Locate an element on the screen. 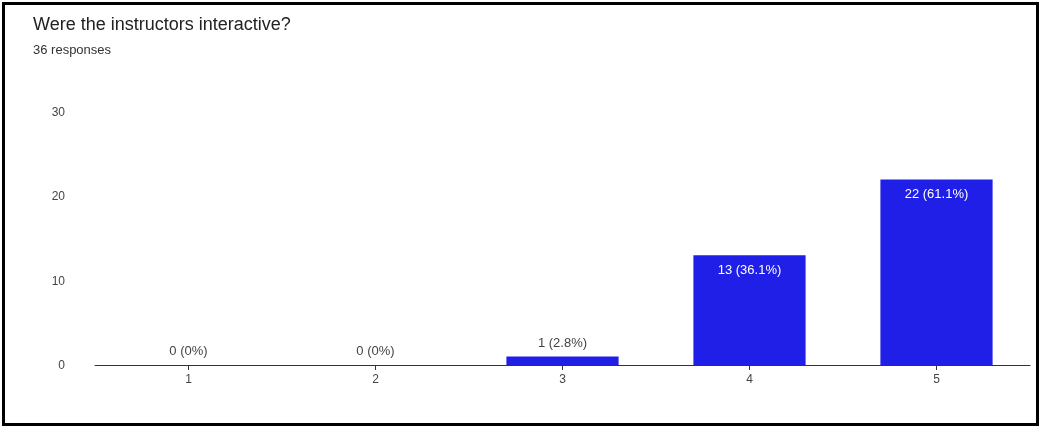 The width and height of the screenshot is (1039, 426). y-tick-label: 0 is located at coordinates (62, 365).